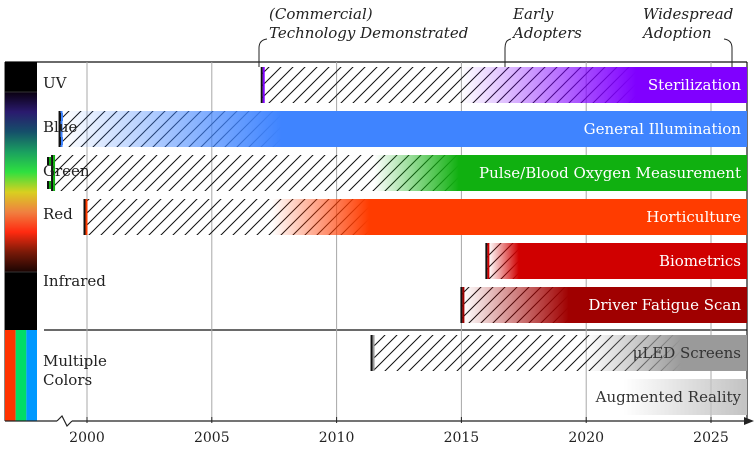 This screenshot has width=754, height=449. What do you see at coordinates (21, 77) in the screenshot?
I see `spectrum-uv` at bounding box center [21, 77].